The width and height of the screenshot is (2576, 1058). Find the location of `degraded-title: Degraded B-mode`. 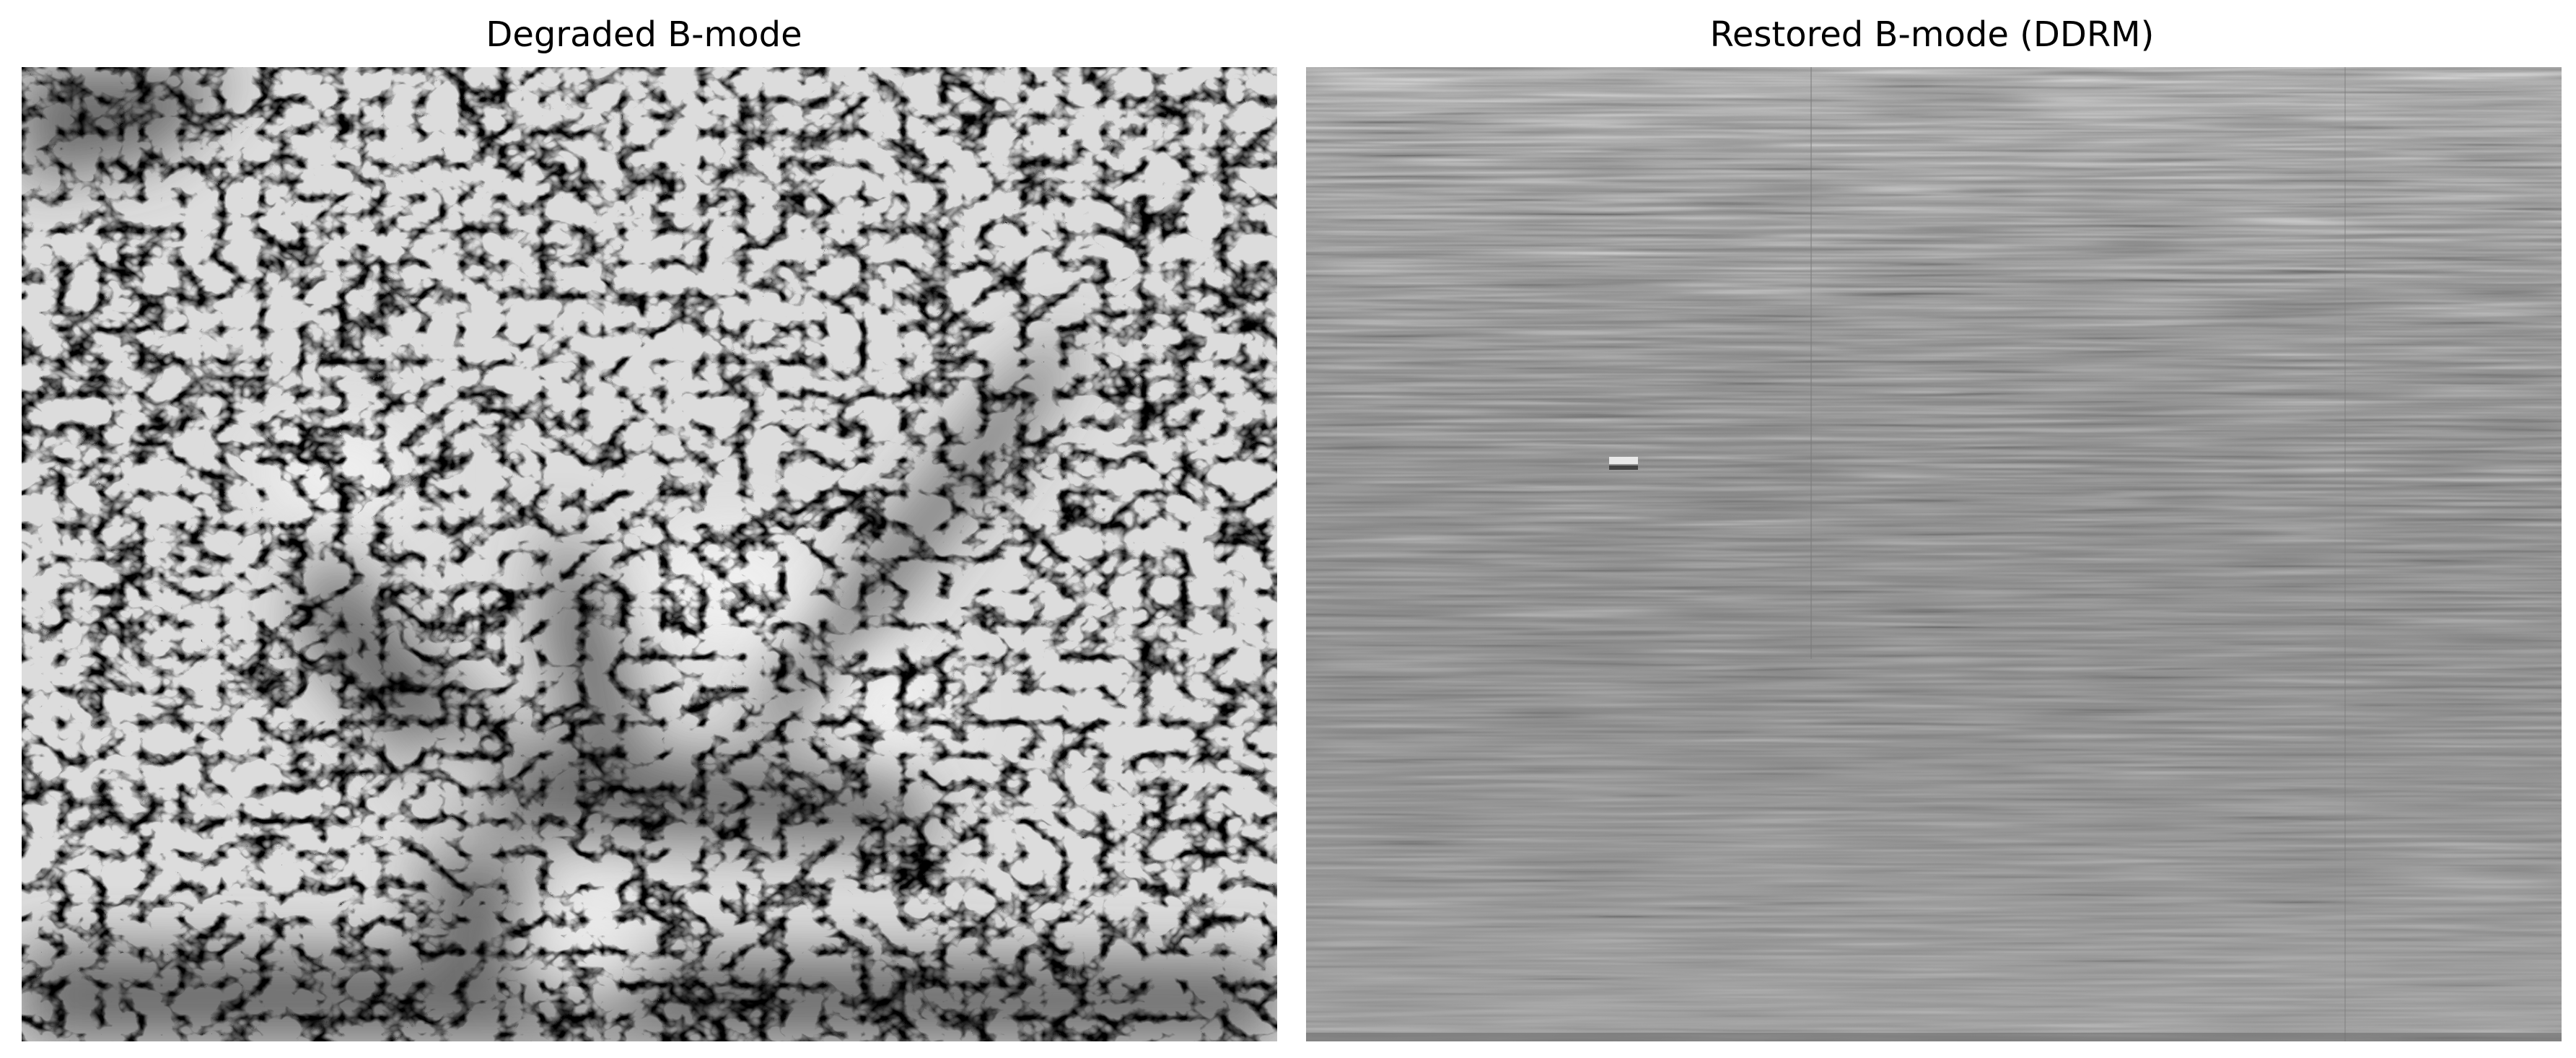

degraded-title: Degraded B-mode is located at coordinates (644, 34).